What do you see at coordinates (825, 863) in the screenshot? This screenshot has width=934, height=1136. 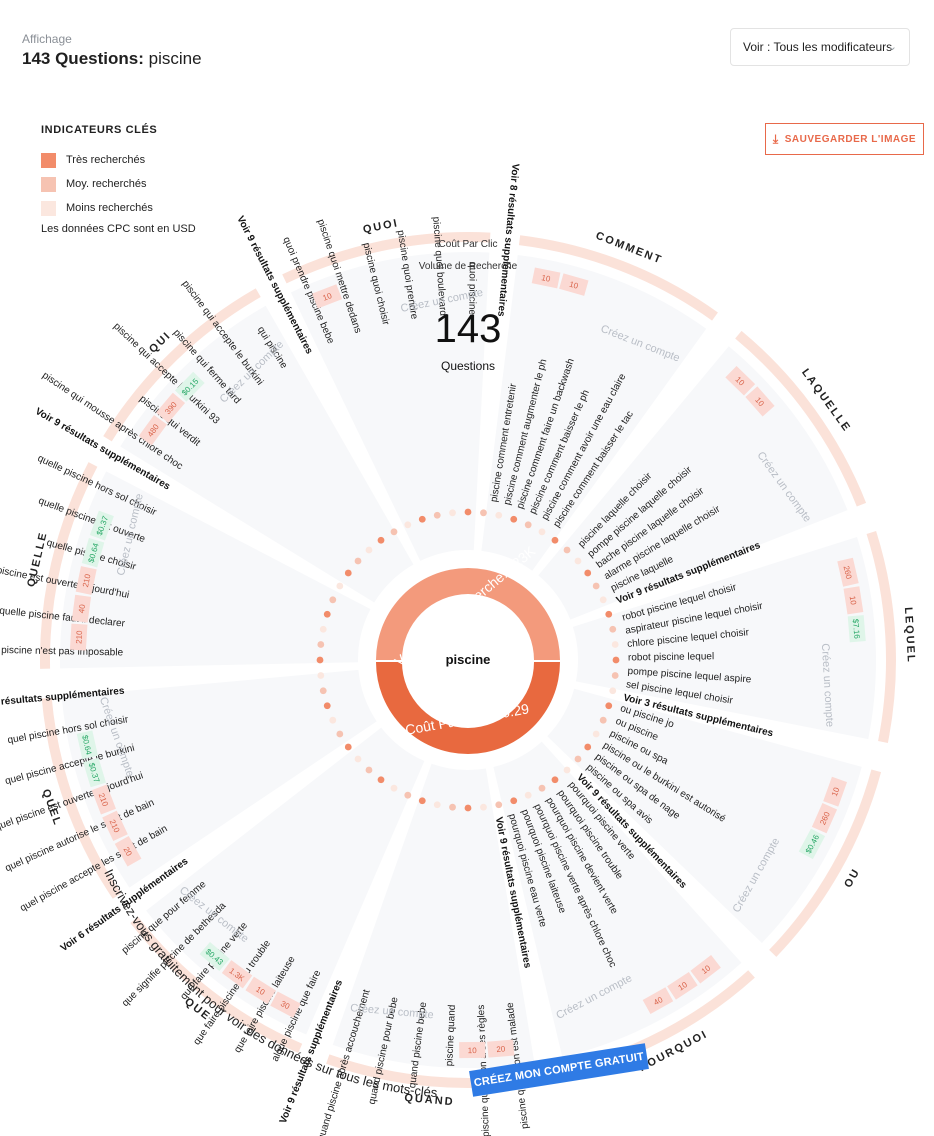 I see `outer-ring-ou` at bounding box center [825, 863].